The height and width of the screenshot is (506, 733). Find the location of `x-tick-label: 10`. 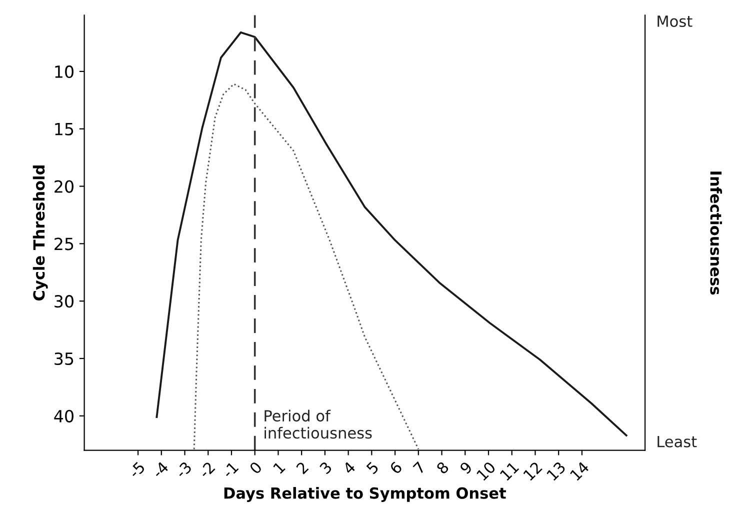

x-tick-label: 10 is located at coordinates (486, 470).